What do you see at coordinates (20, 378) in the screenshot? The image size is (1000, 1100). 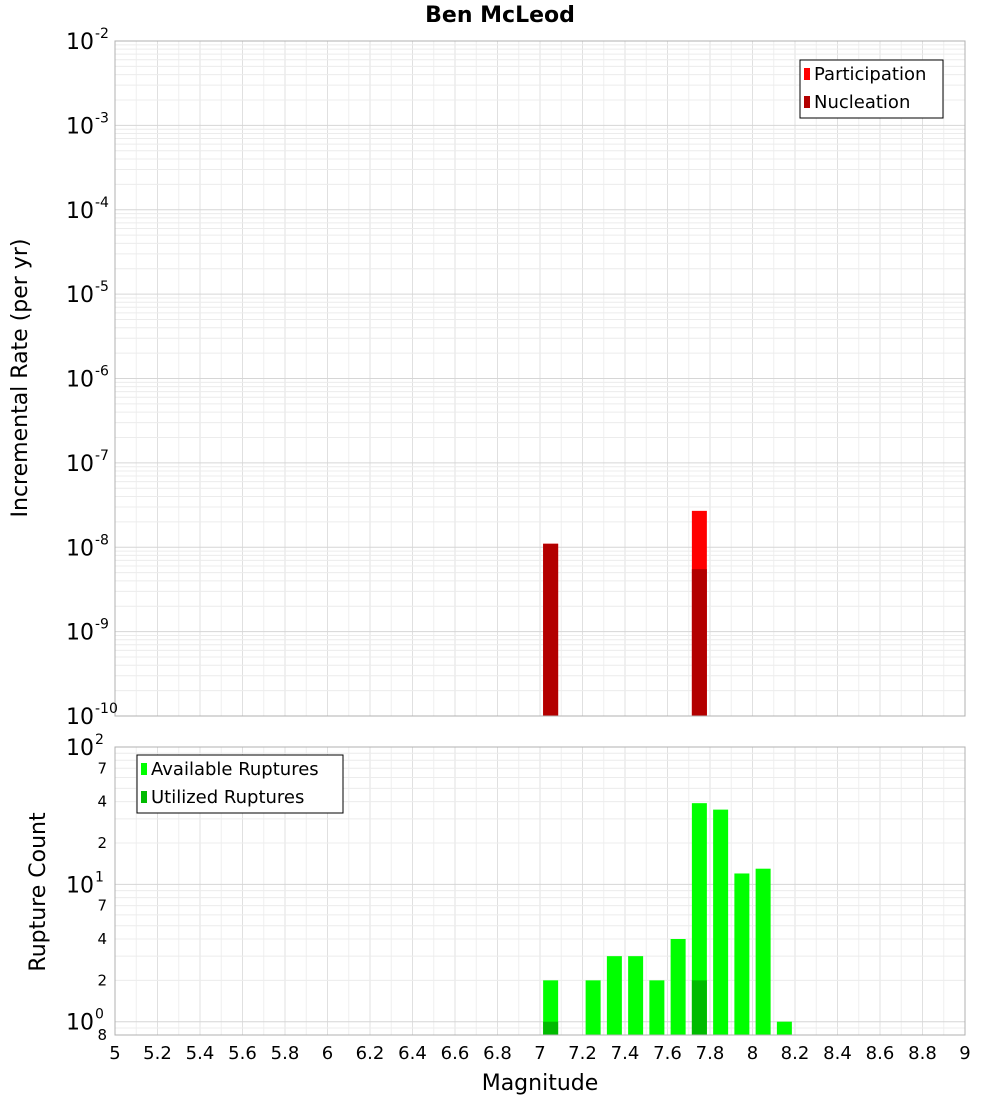 I see `top-y-axis-label: Incremental Rate (per yr)` at bounding box center [20, 378].